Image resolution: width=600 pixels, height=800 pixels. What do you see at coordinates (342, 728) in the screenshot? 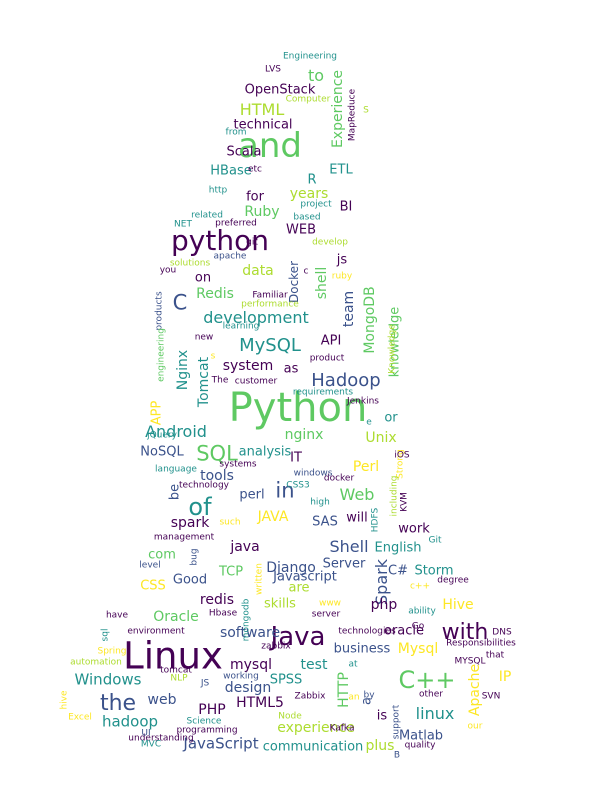
I see `cloud-word: Kafka` at bounding box center [342, 728].